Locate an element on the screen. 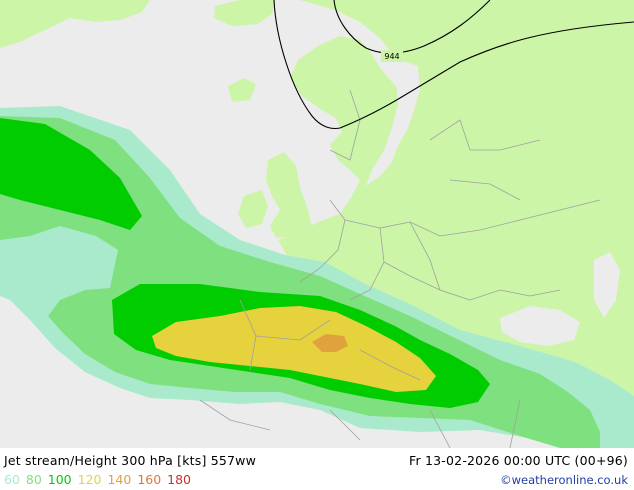 The width and height of the screenshot is (634, 490). sea-caspian is located at coordinates (607, 285).